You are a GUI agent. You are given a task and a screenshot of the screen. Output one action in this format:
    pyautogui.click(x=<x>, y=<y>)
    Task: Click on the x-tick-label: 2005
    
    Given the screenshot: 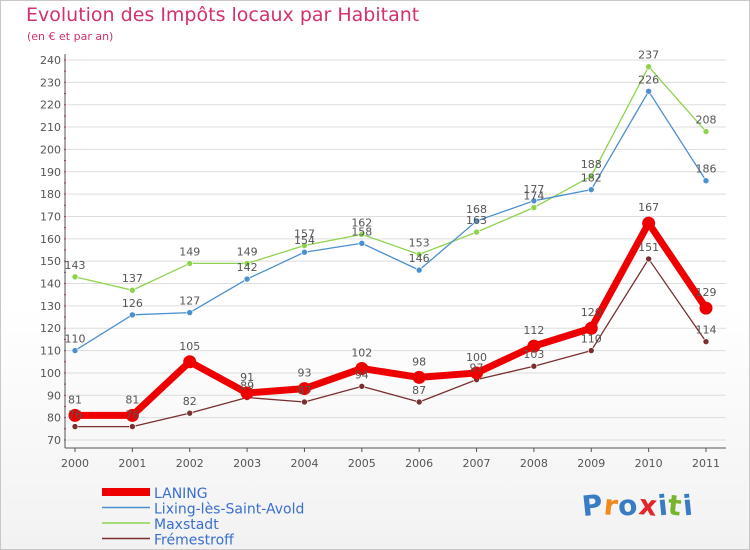 What is the action you would take?
    pyautogui.click(x=362, y=463)
    